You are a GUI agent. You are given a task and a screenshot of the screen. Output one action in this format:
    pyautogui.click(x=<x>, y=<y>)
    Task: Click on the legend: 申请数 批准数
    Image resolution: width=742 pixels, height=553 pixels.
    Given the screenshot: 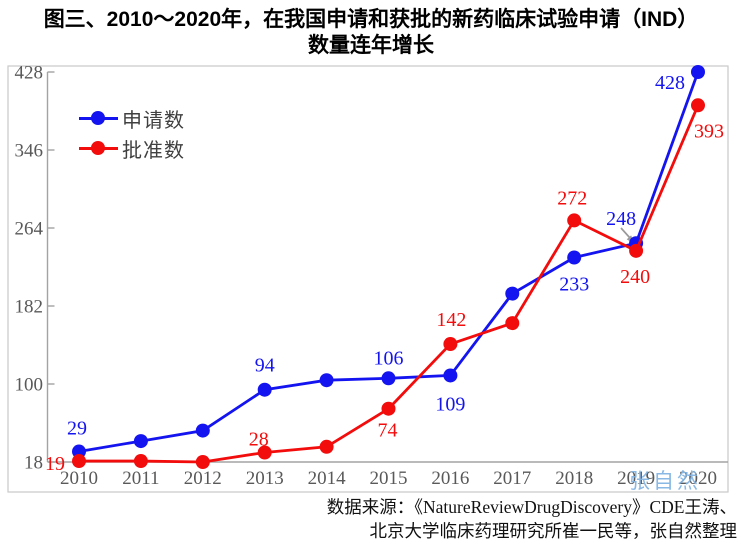 What is the action you would take?
    pyautogui.click(x=132, y=133)
    